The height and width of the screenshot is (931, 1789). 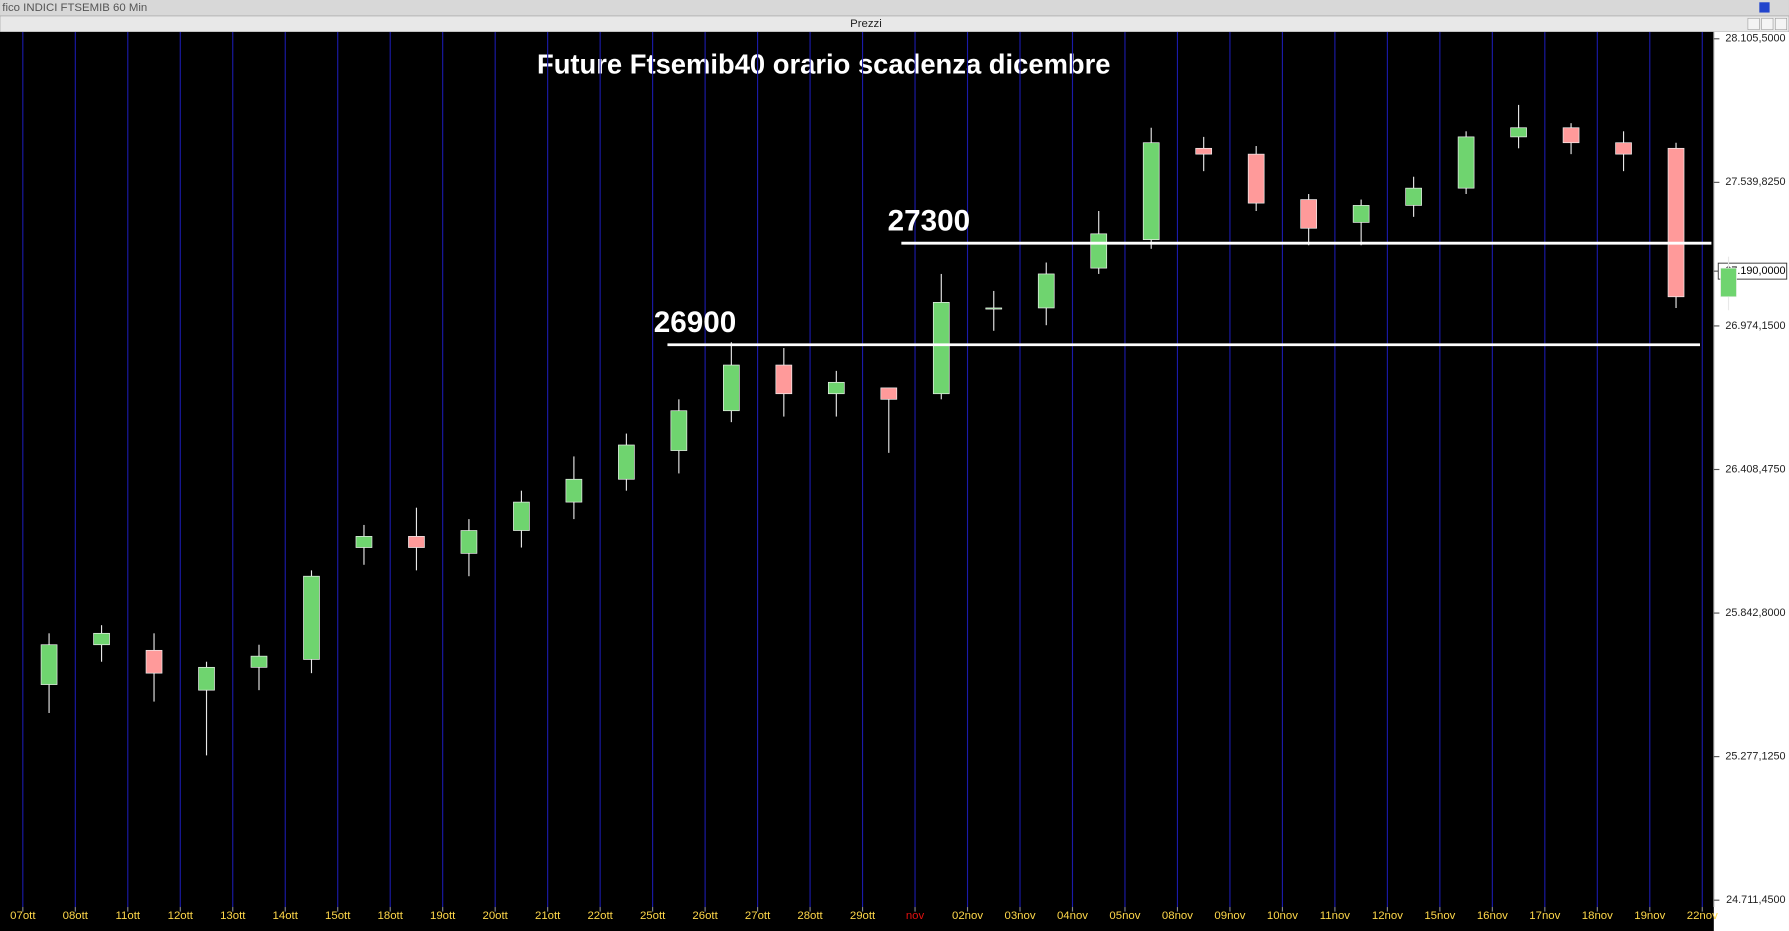 I want to click on x-tick-label: 03nov, so click(x=1019, y=916).